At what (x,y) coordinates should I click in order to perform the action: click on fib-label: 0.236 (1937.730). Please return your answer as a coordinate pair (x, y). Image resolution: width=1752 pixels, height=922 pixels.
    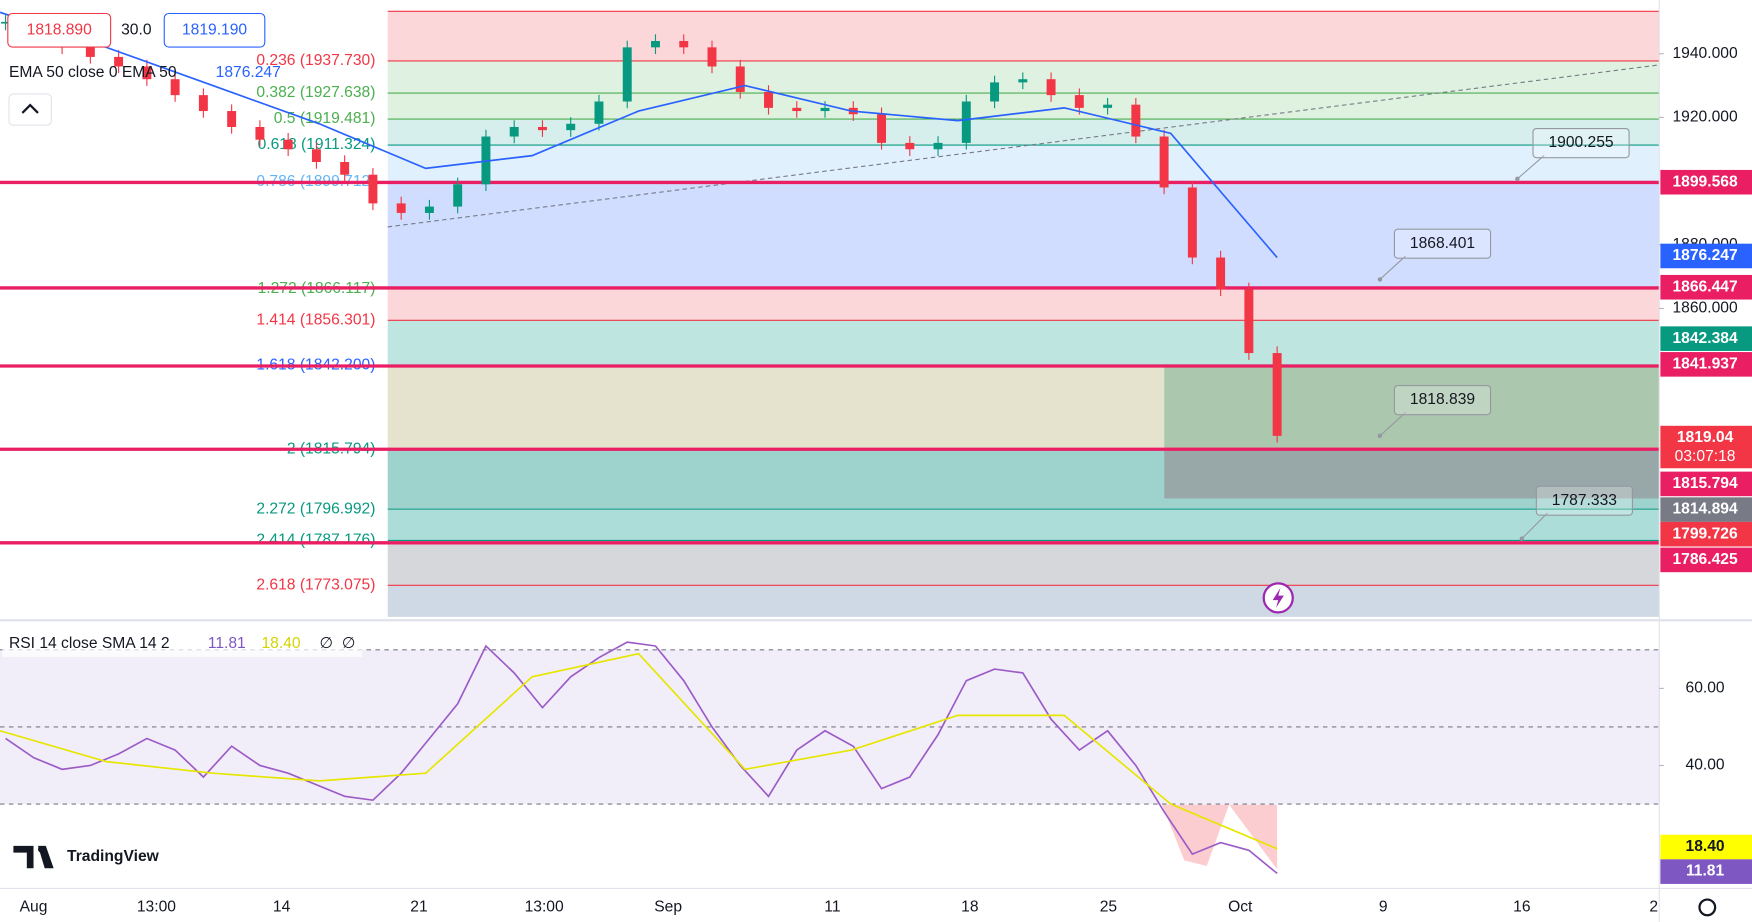
    Looking at the image, I should click on (315, 60).